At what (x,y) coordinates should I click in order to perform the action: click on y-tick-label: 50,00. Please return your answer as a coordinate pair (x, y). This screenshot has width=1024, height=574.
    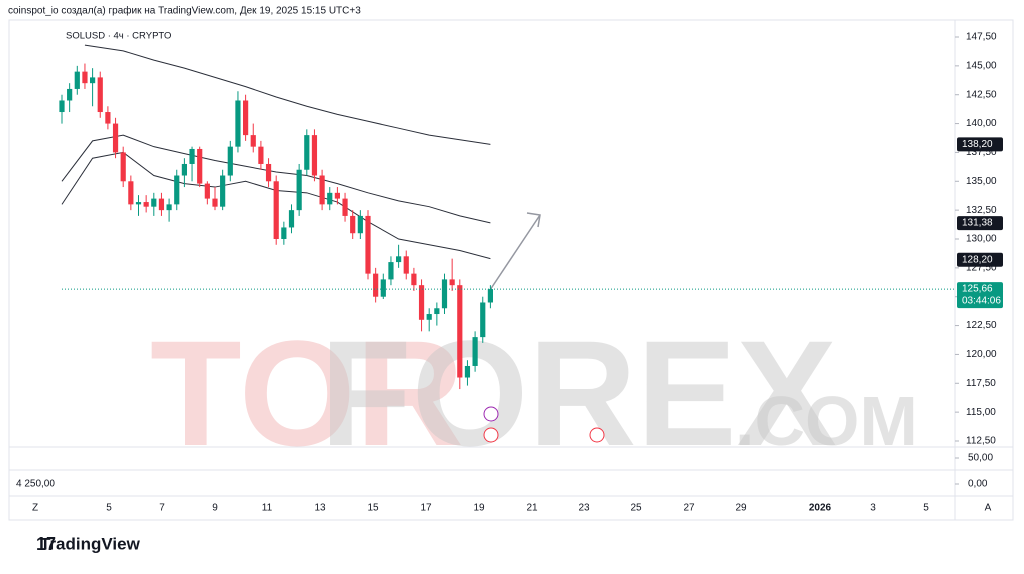
    Looking at the image, I should click on (980, 458).